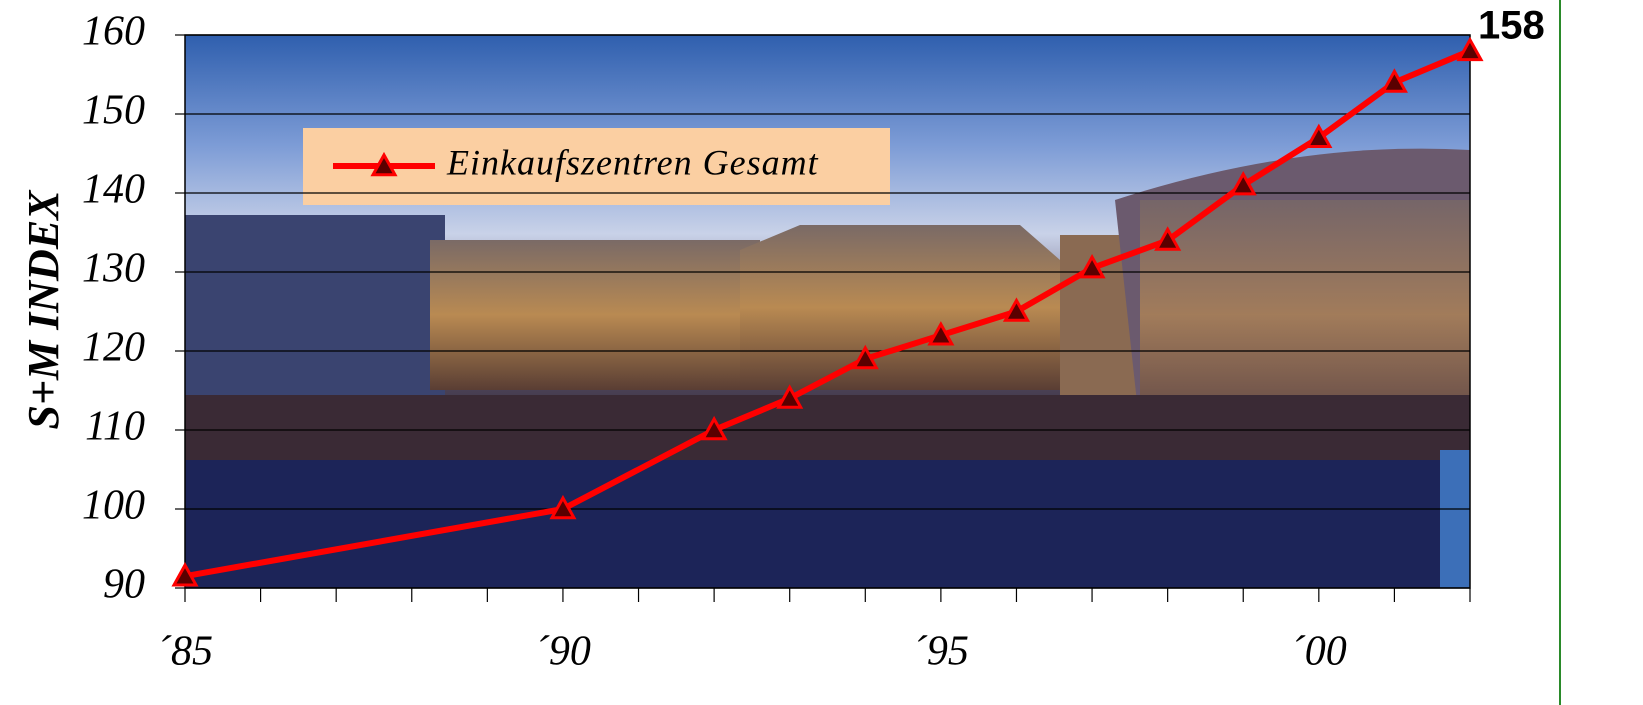 The width and height of the screenshot is (1643, 705). What do you see at coordinates (384, 164) in the screenshot?
I see `legend-marker` at bounding box center [384, 164].